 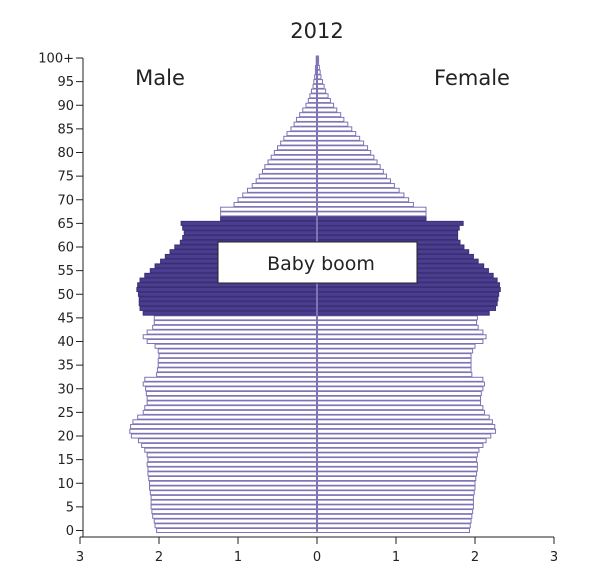 What do you see at coordinates (316, 31) in the screenshot?
I see `chart-title: 2012` at bounding box center [316, 31].